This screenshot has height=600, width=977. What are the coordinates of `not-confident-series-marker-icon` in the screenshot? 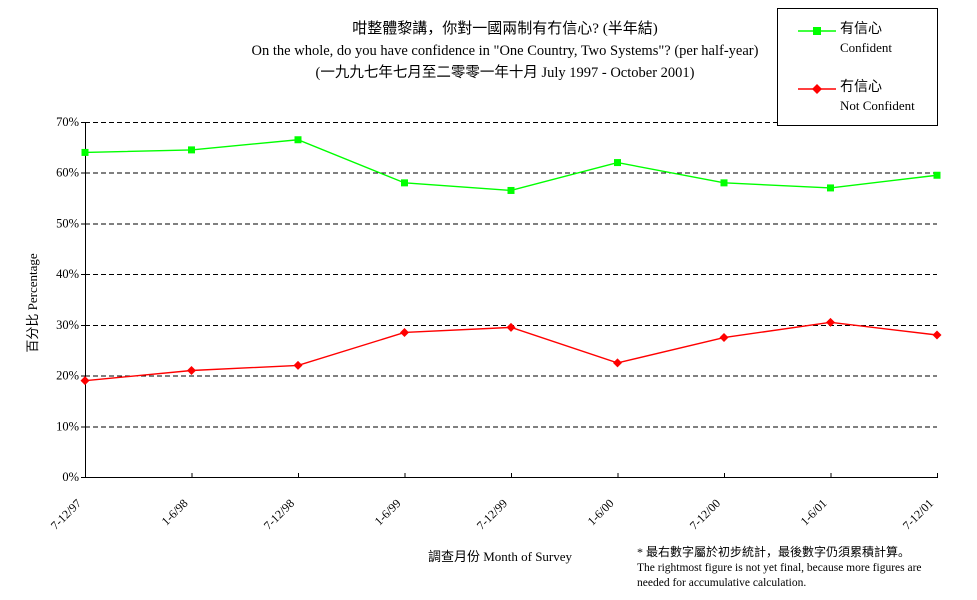 It's located at (817, 89).